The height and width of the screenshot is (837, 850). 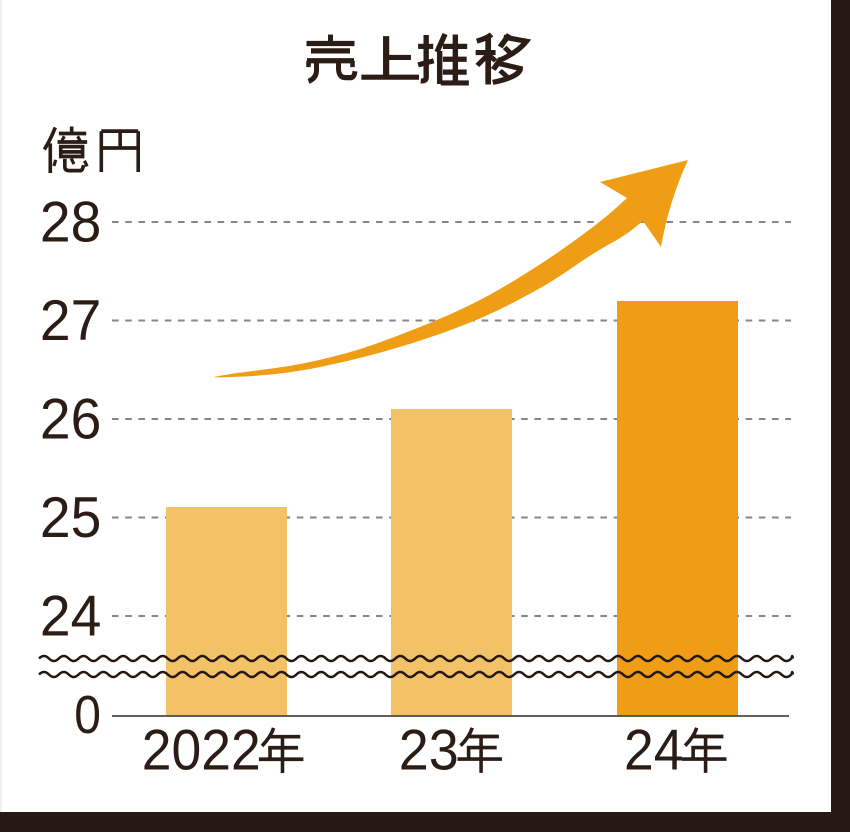 I want to click on svg-text: 2022, so click(x=201, y=750).